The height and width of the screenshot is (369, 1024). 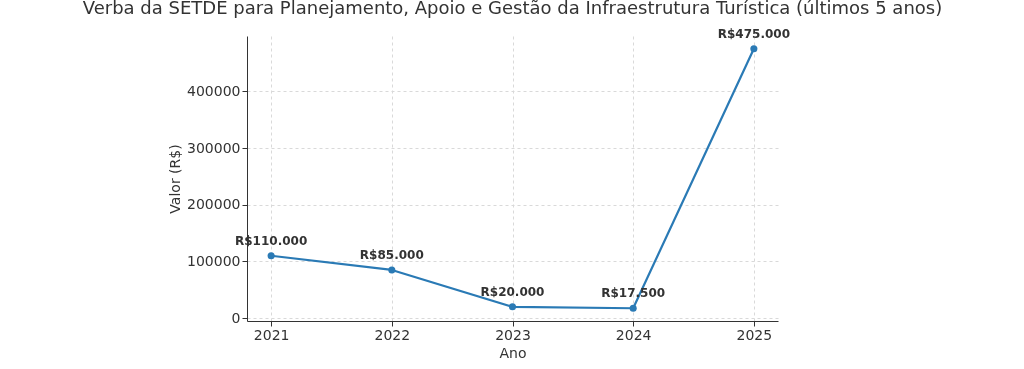 I want to click on x-tick-label: 2024, so click(x=633, y=334).